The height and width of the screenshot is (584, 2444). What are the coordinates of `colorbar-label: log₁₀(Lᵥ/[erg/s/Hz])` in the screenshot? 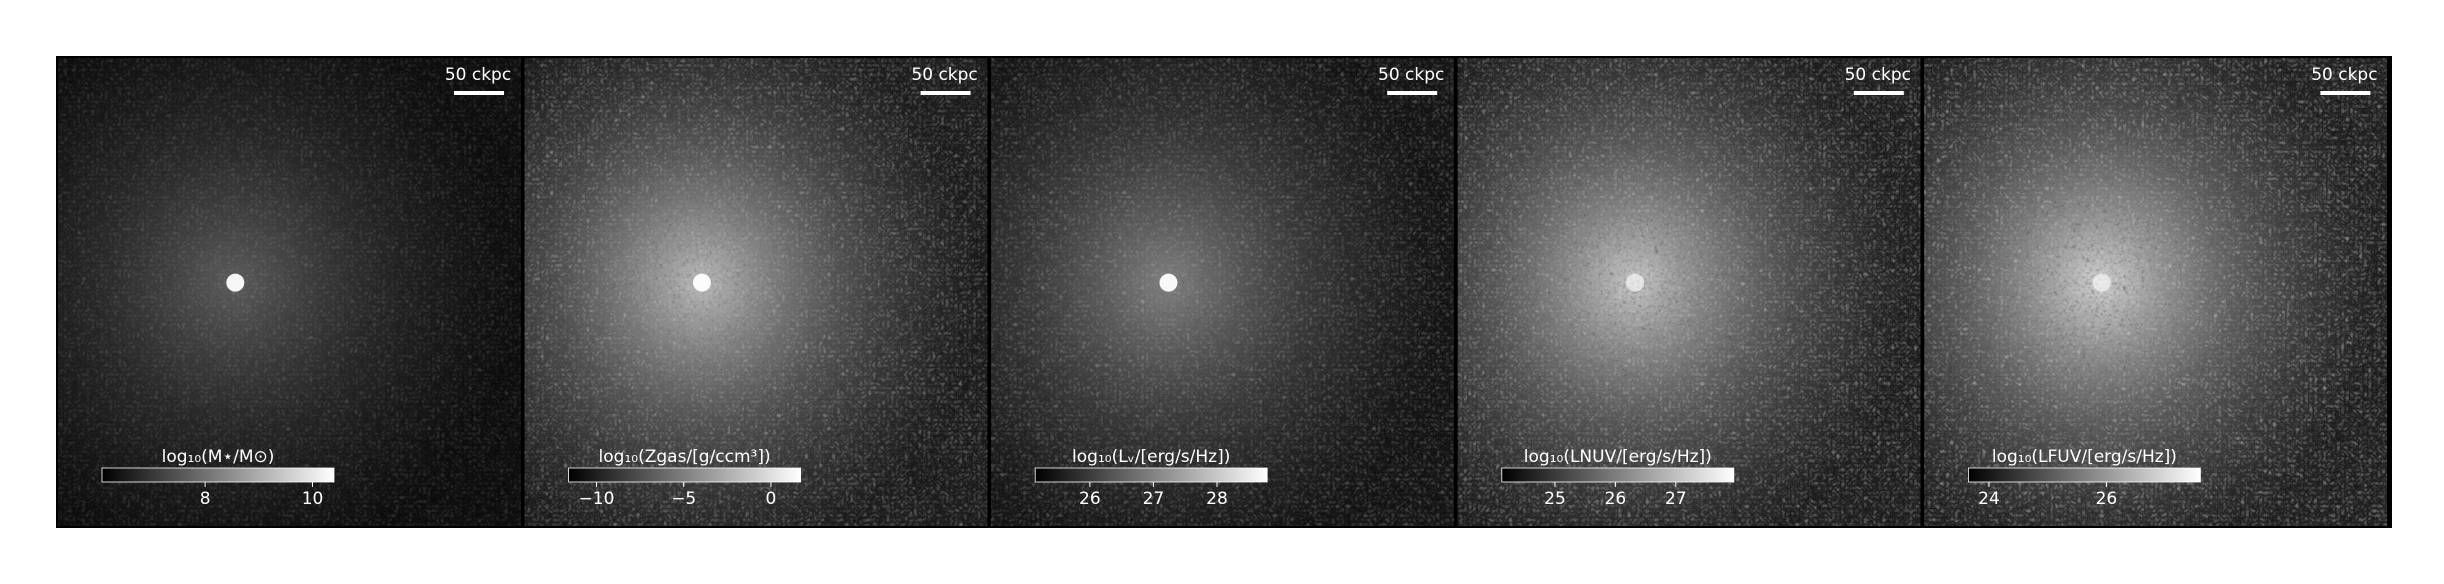 It's located at (1151, 457).